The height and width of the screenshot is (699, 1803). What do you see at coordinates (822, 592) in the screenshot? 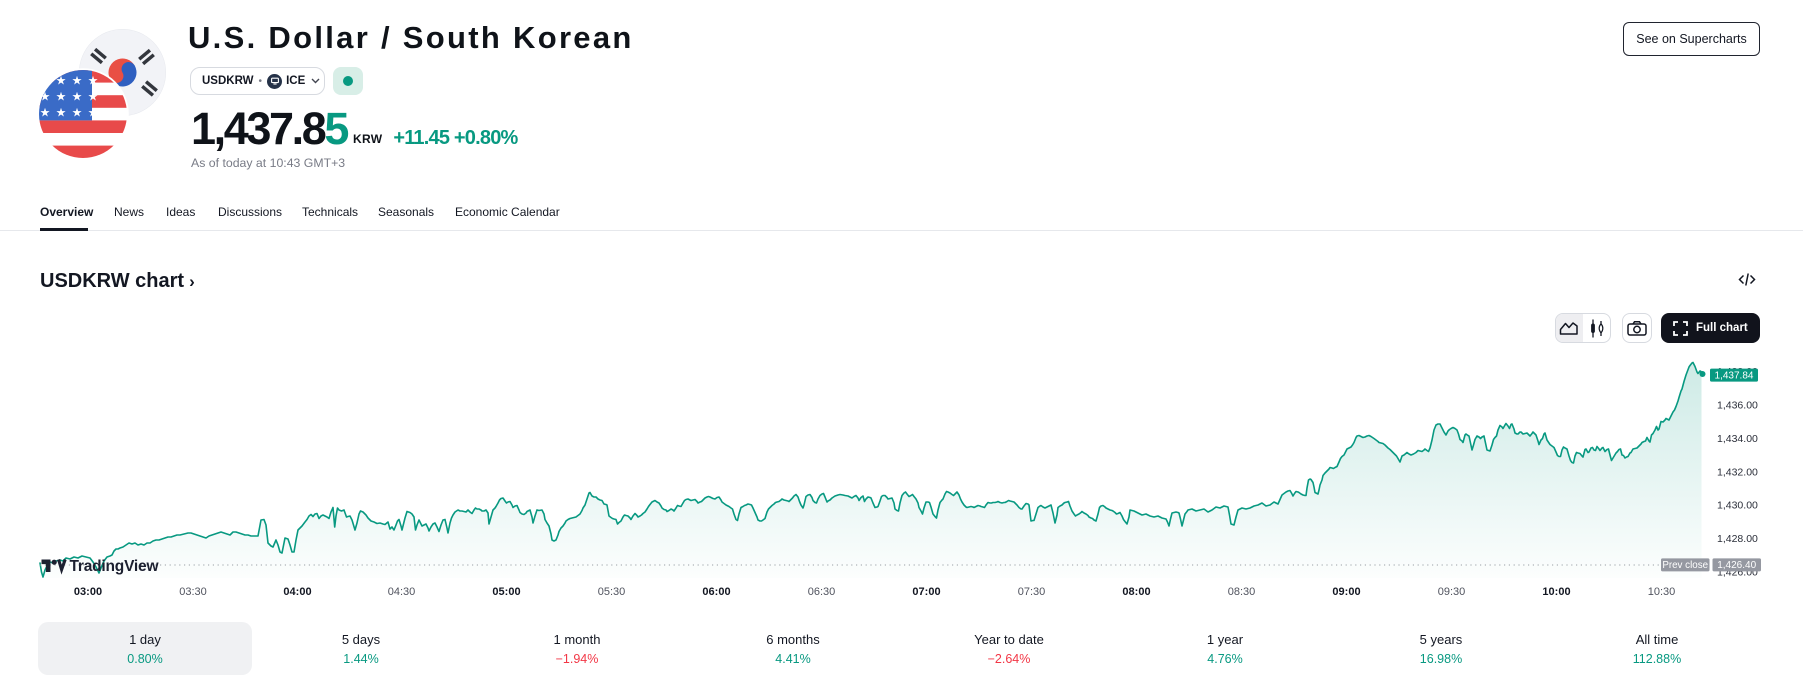
I see `svg-text: 06:30` at bounding box center [822, 592].